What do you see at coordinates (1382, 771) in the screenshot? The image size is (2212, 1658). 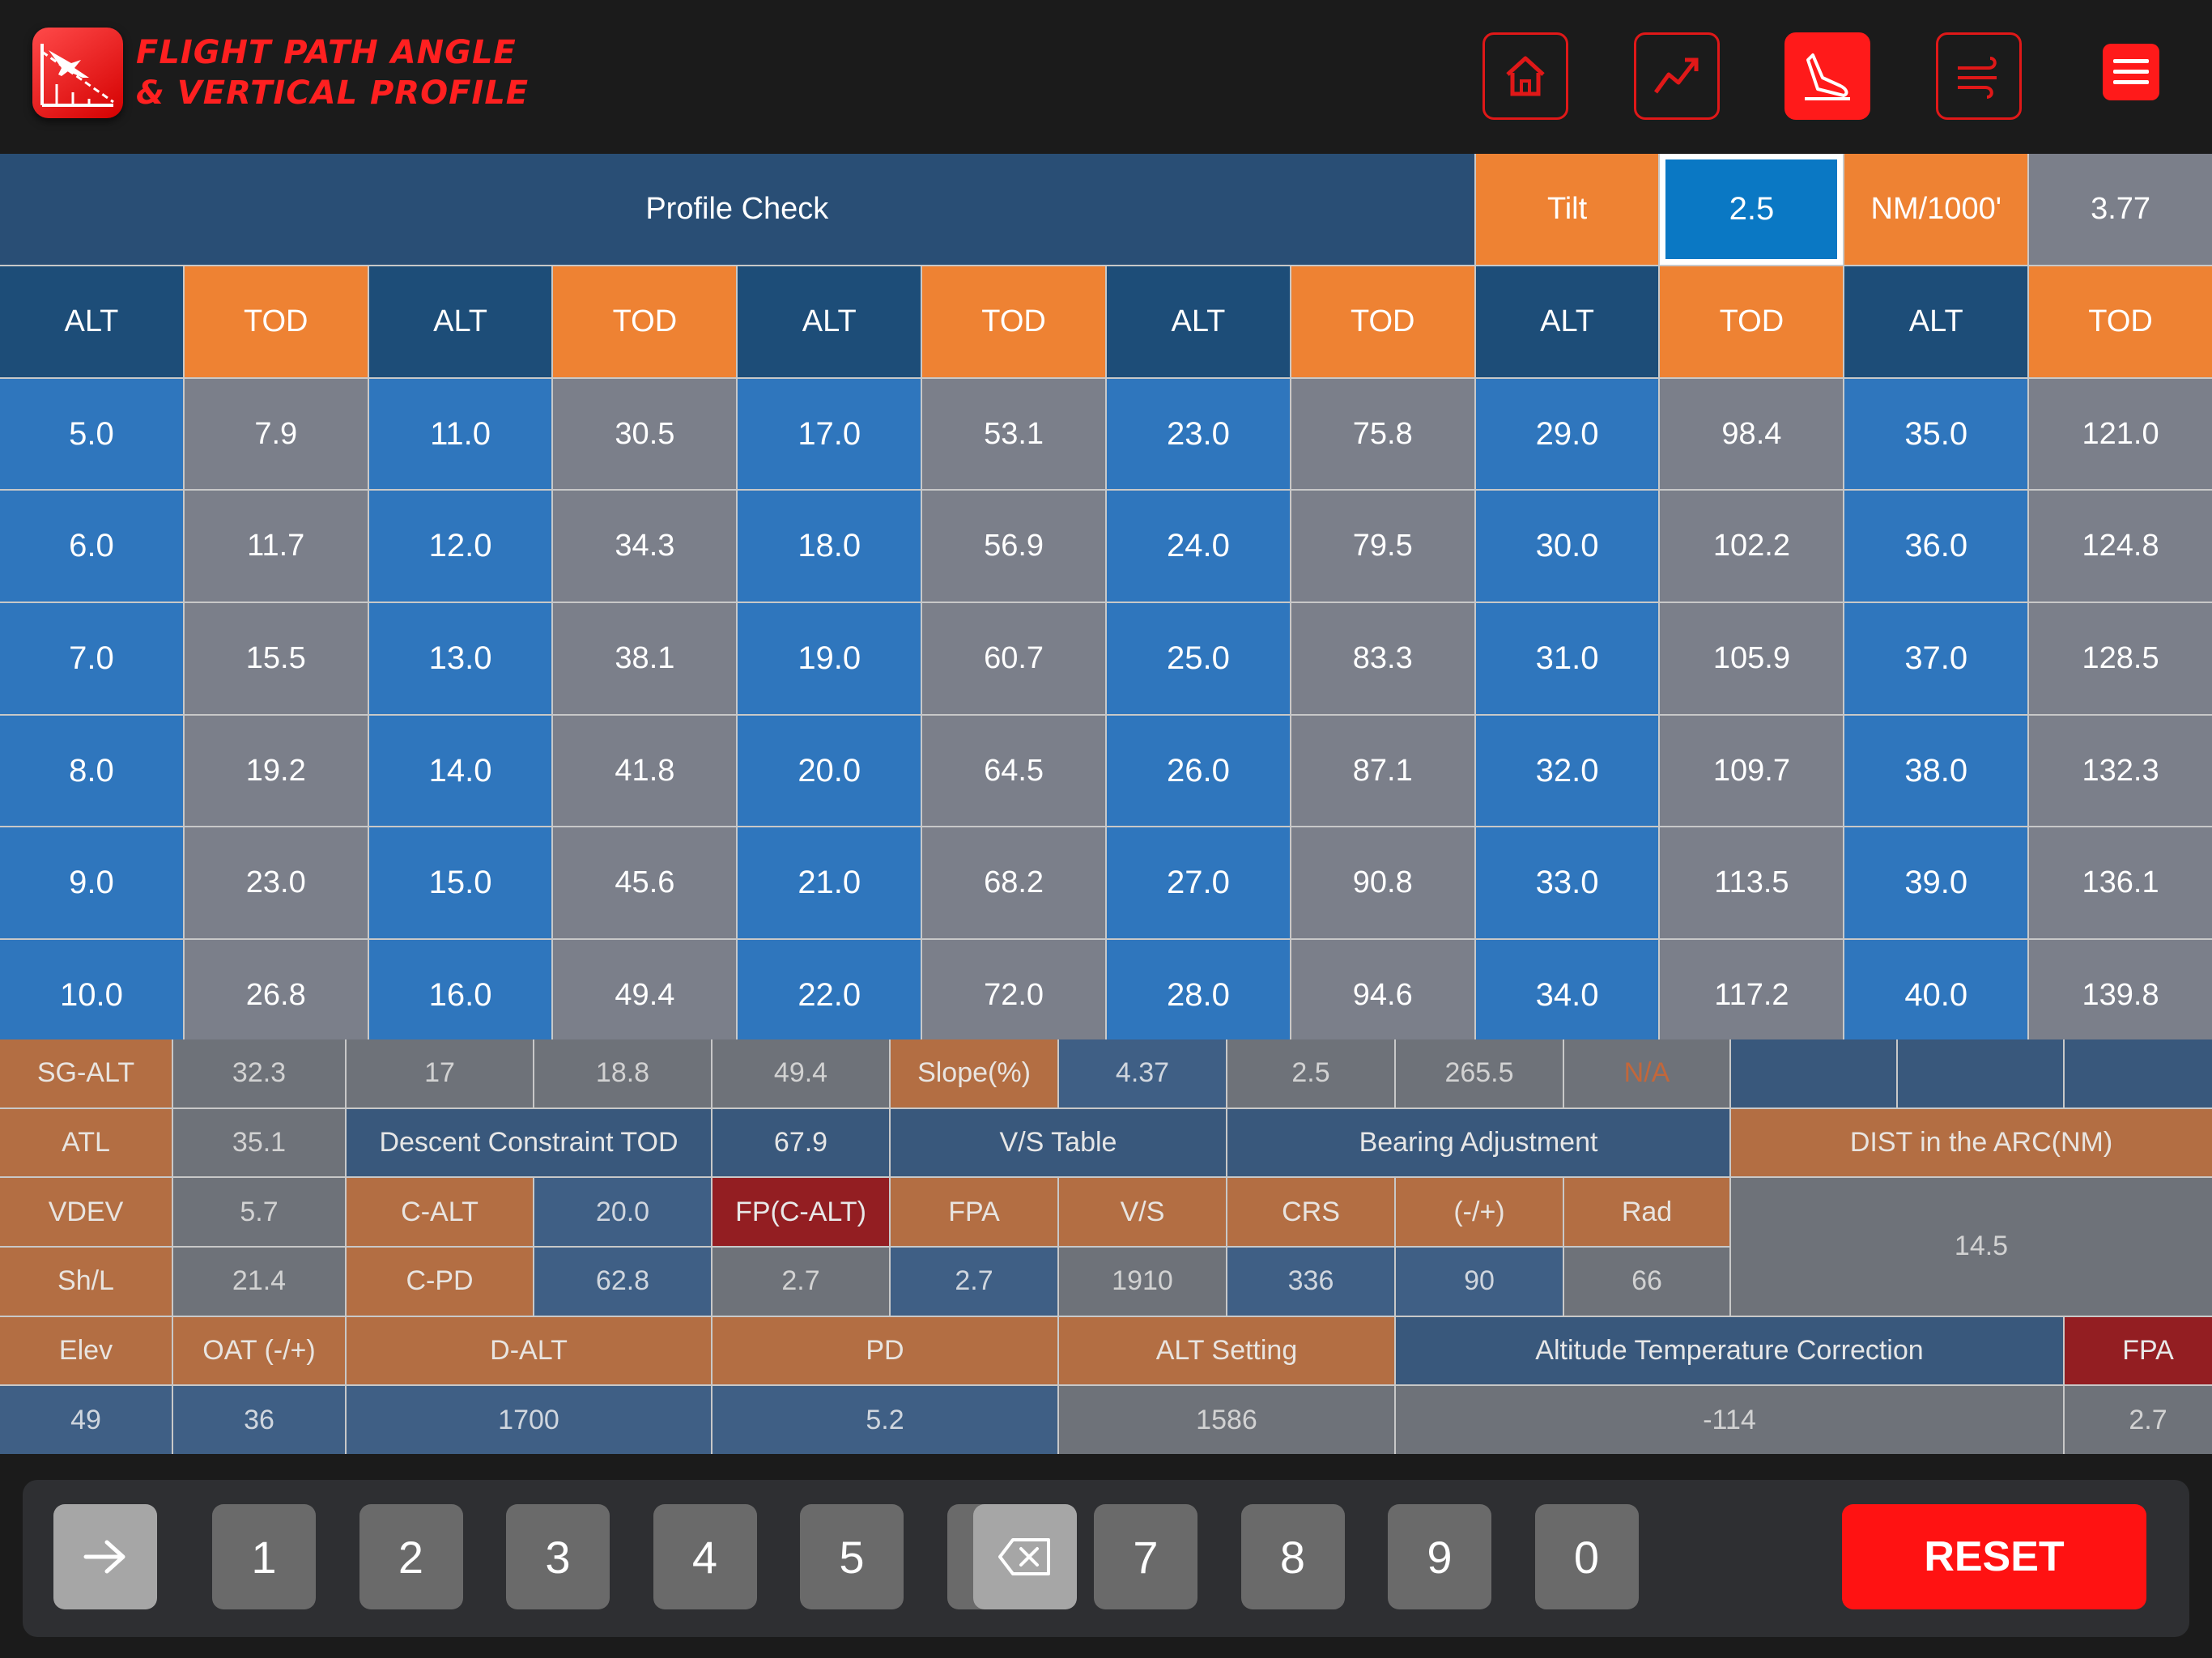 I see `tod-cell: 87.1` at bounding box center [1382, 771].